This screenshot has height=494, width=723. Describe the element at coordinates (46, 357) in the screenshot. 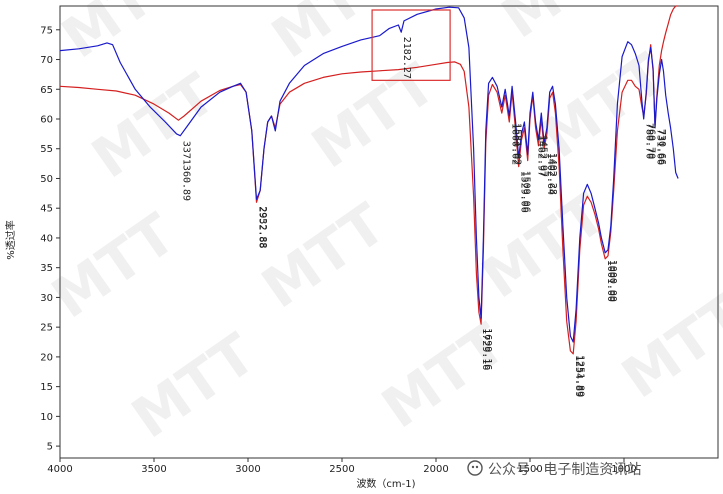

I see `y-tick-label: 20` at that location.